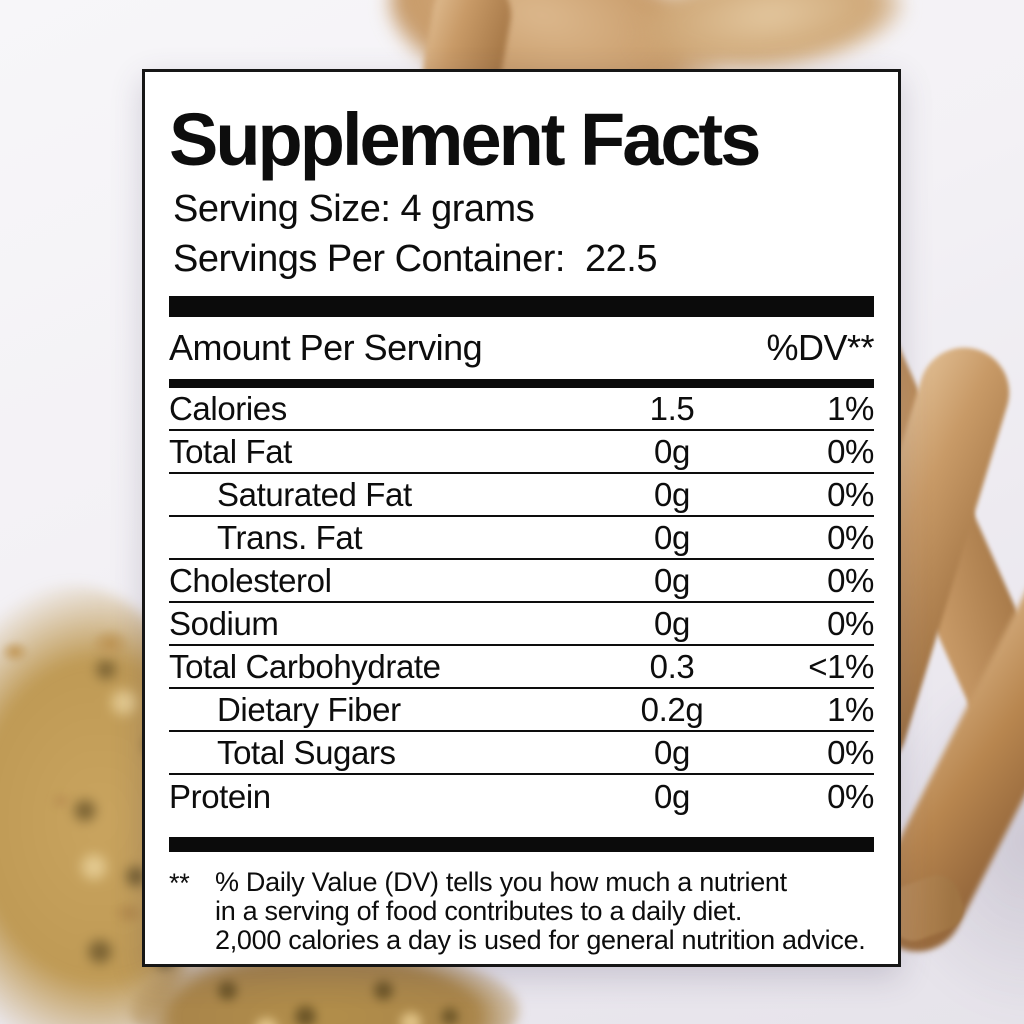 This screenshot has width=1024, height=1024. Describe the element at coordinates (521, 581) in the screenshot. I see `table-row-cholesterol: Cholesterol 0g 0%` at that location.